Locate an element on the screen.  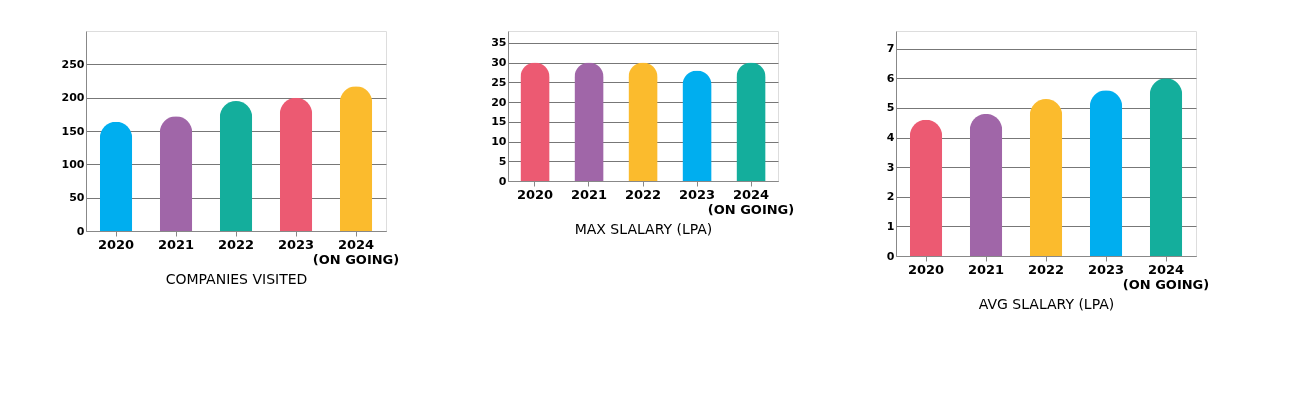
y-tick-label: 3 is located at coordinates (890, 167).